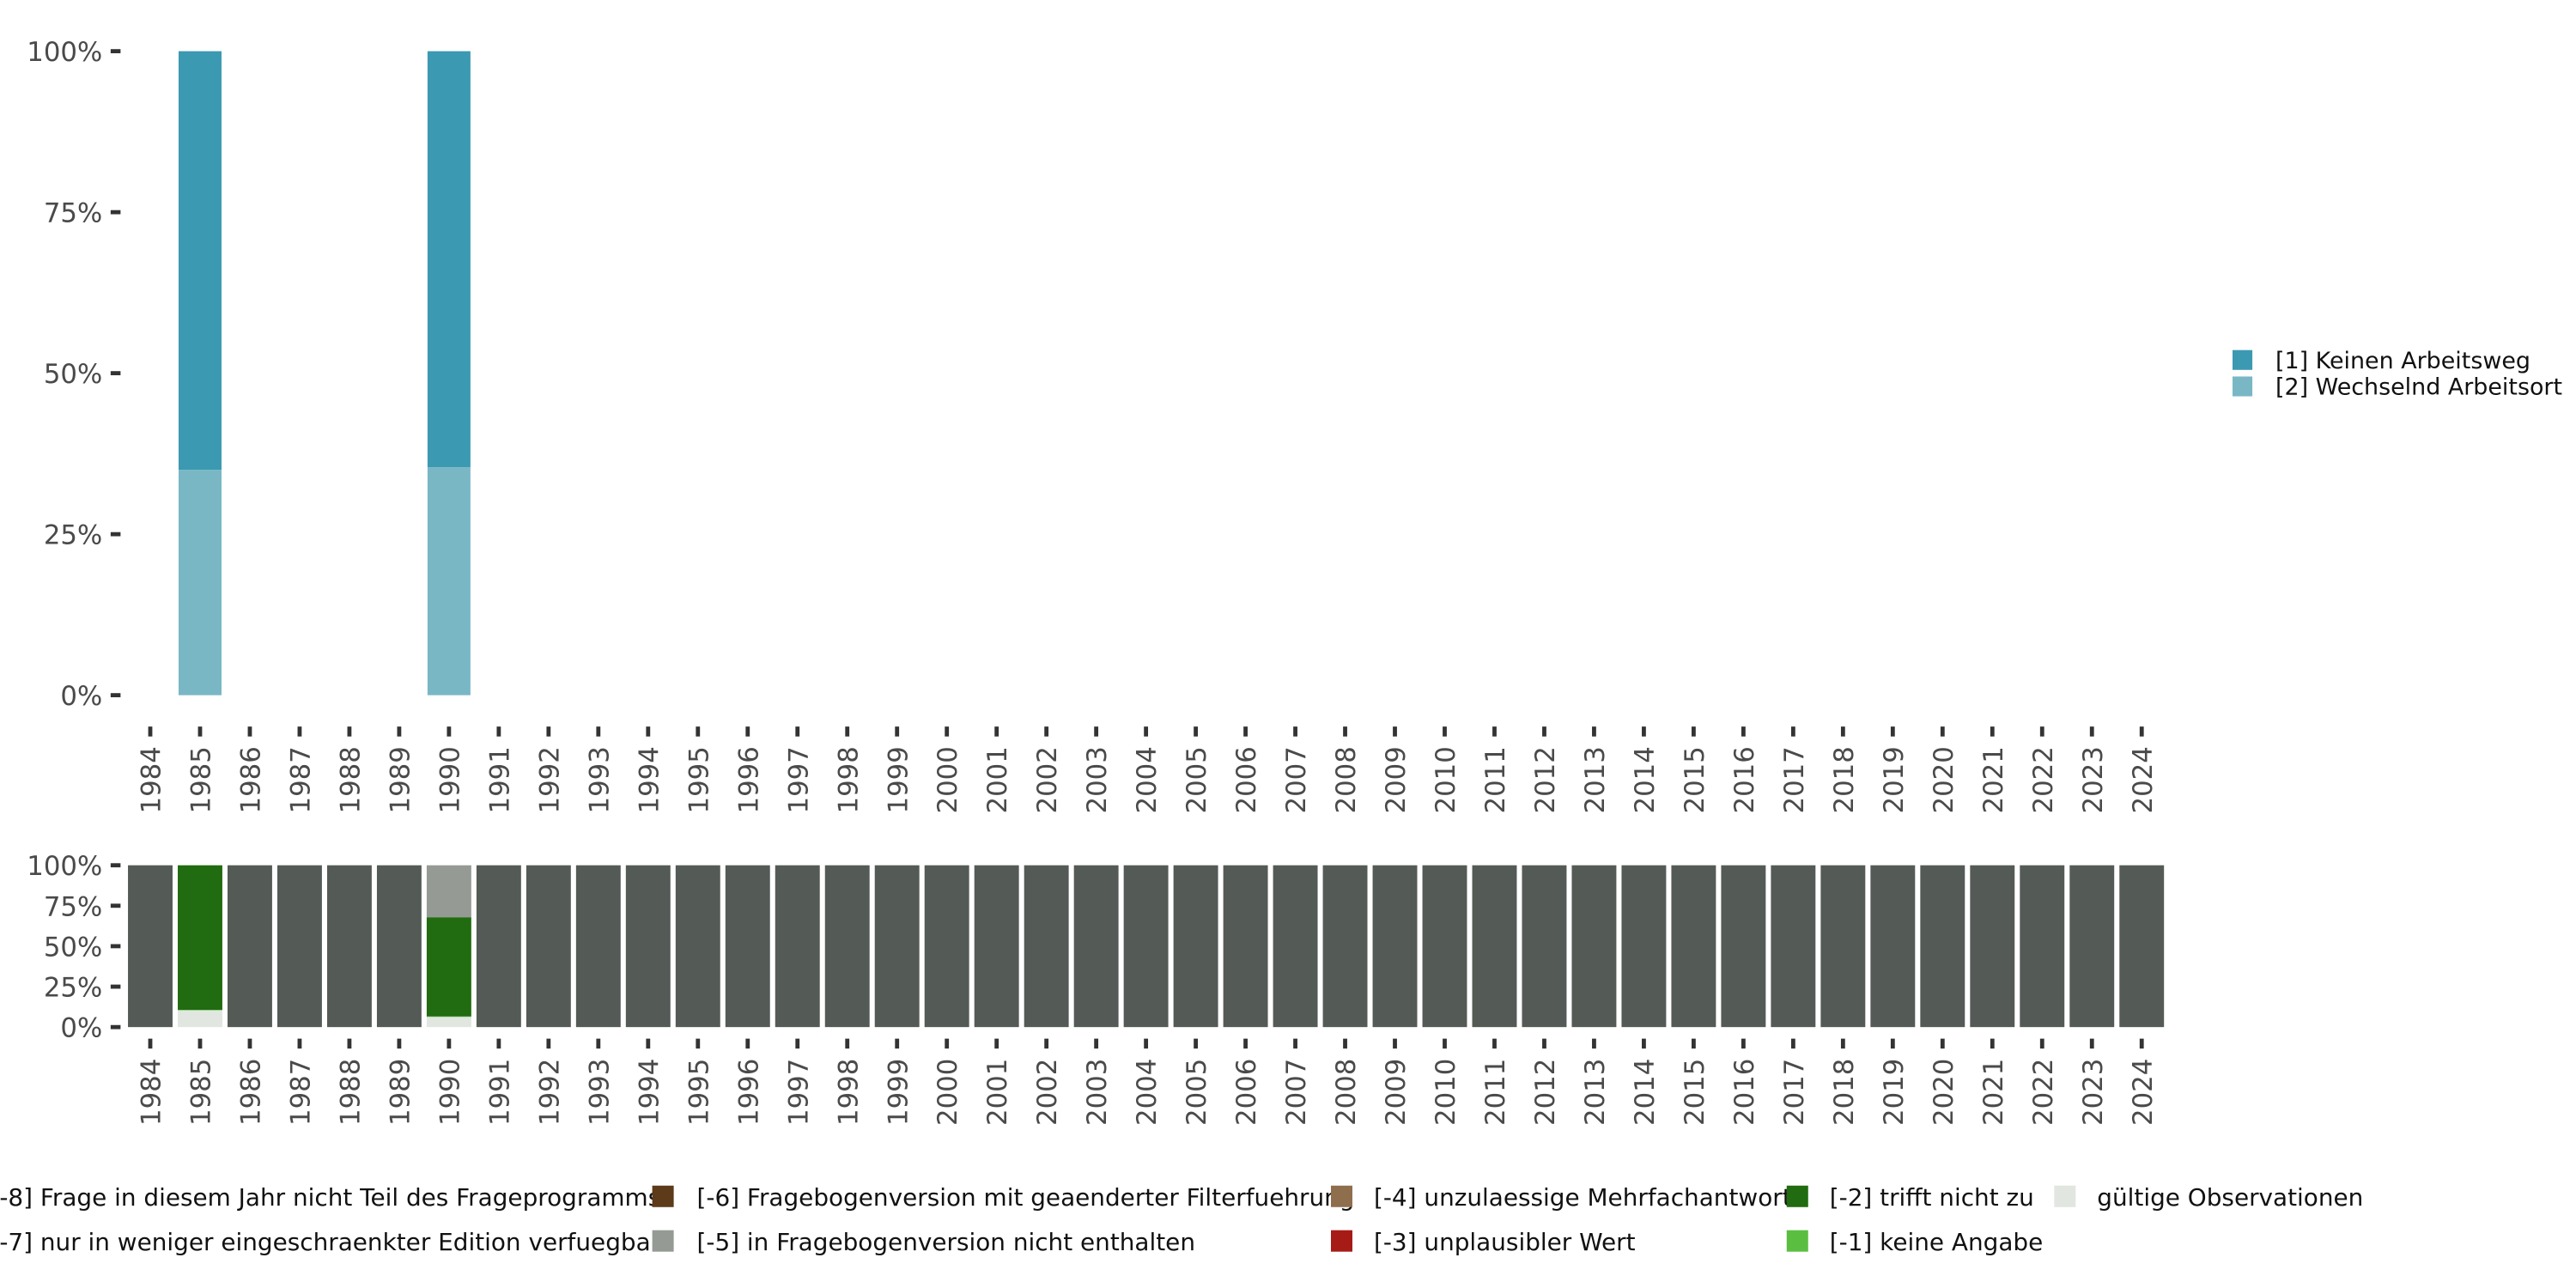 The image size is (2576, 1288). Describe the element at coordinates (1396, 1092) in the screenshot. I see `x-tick-label: 2009` at that location.